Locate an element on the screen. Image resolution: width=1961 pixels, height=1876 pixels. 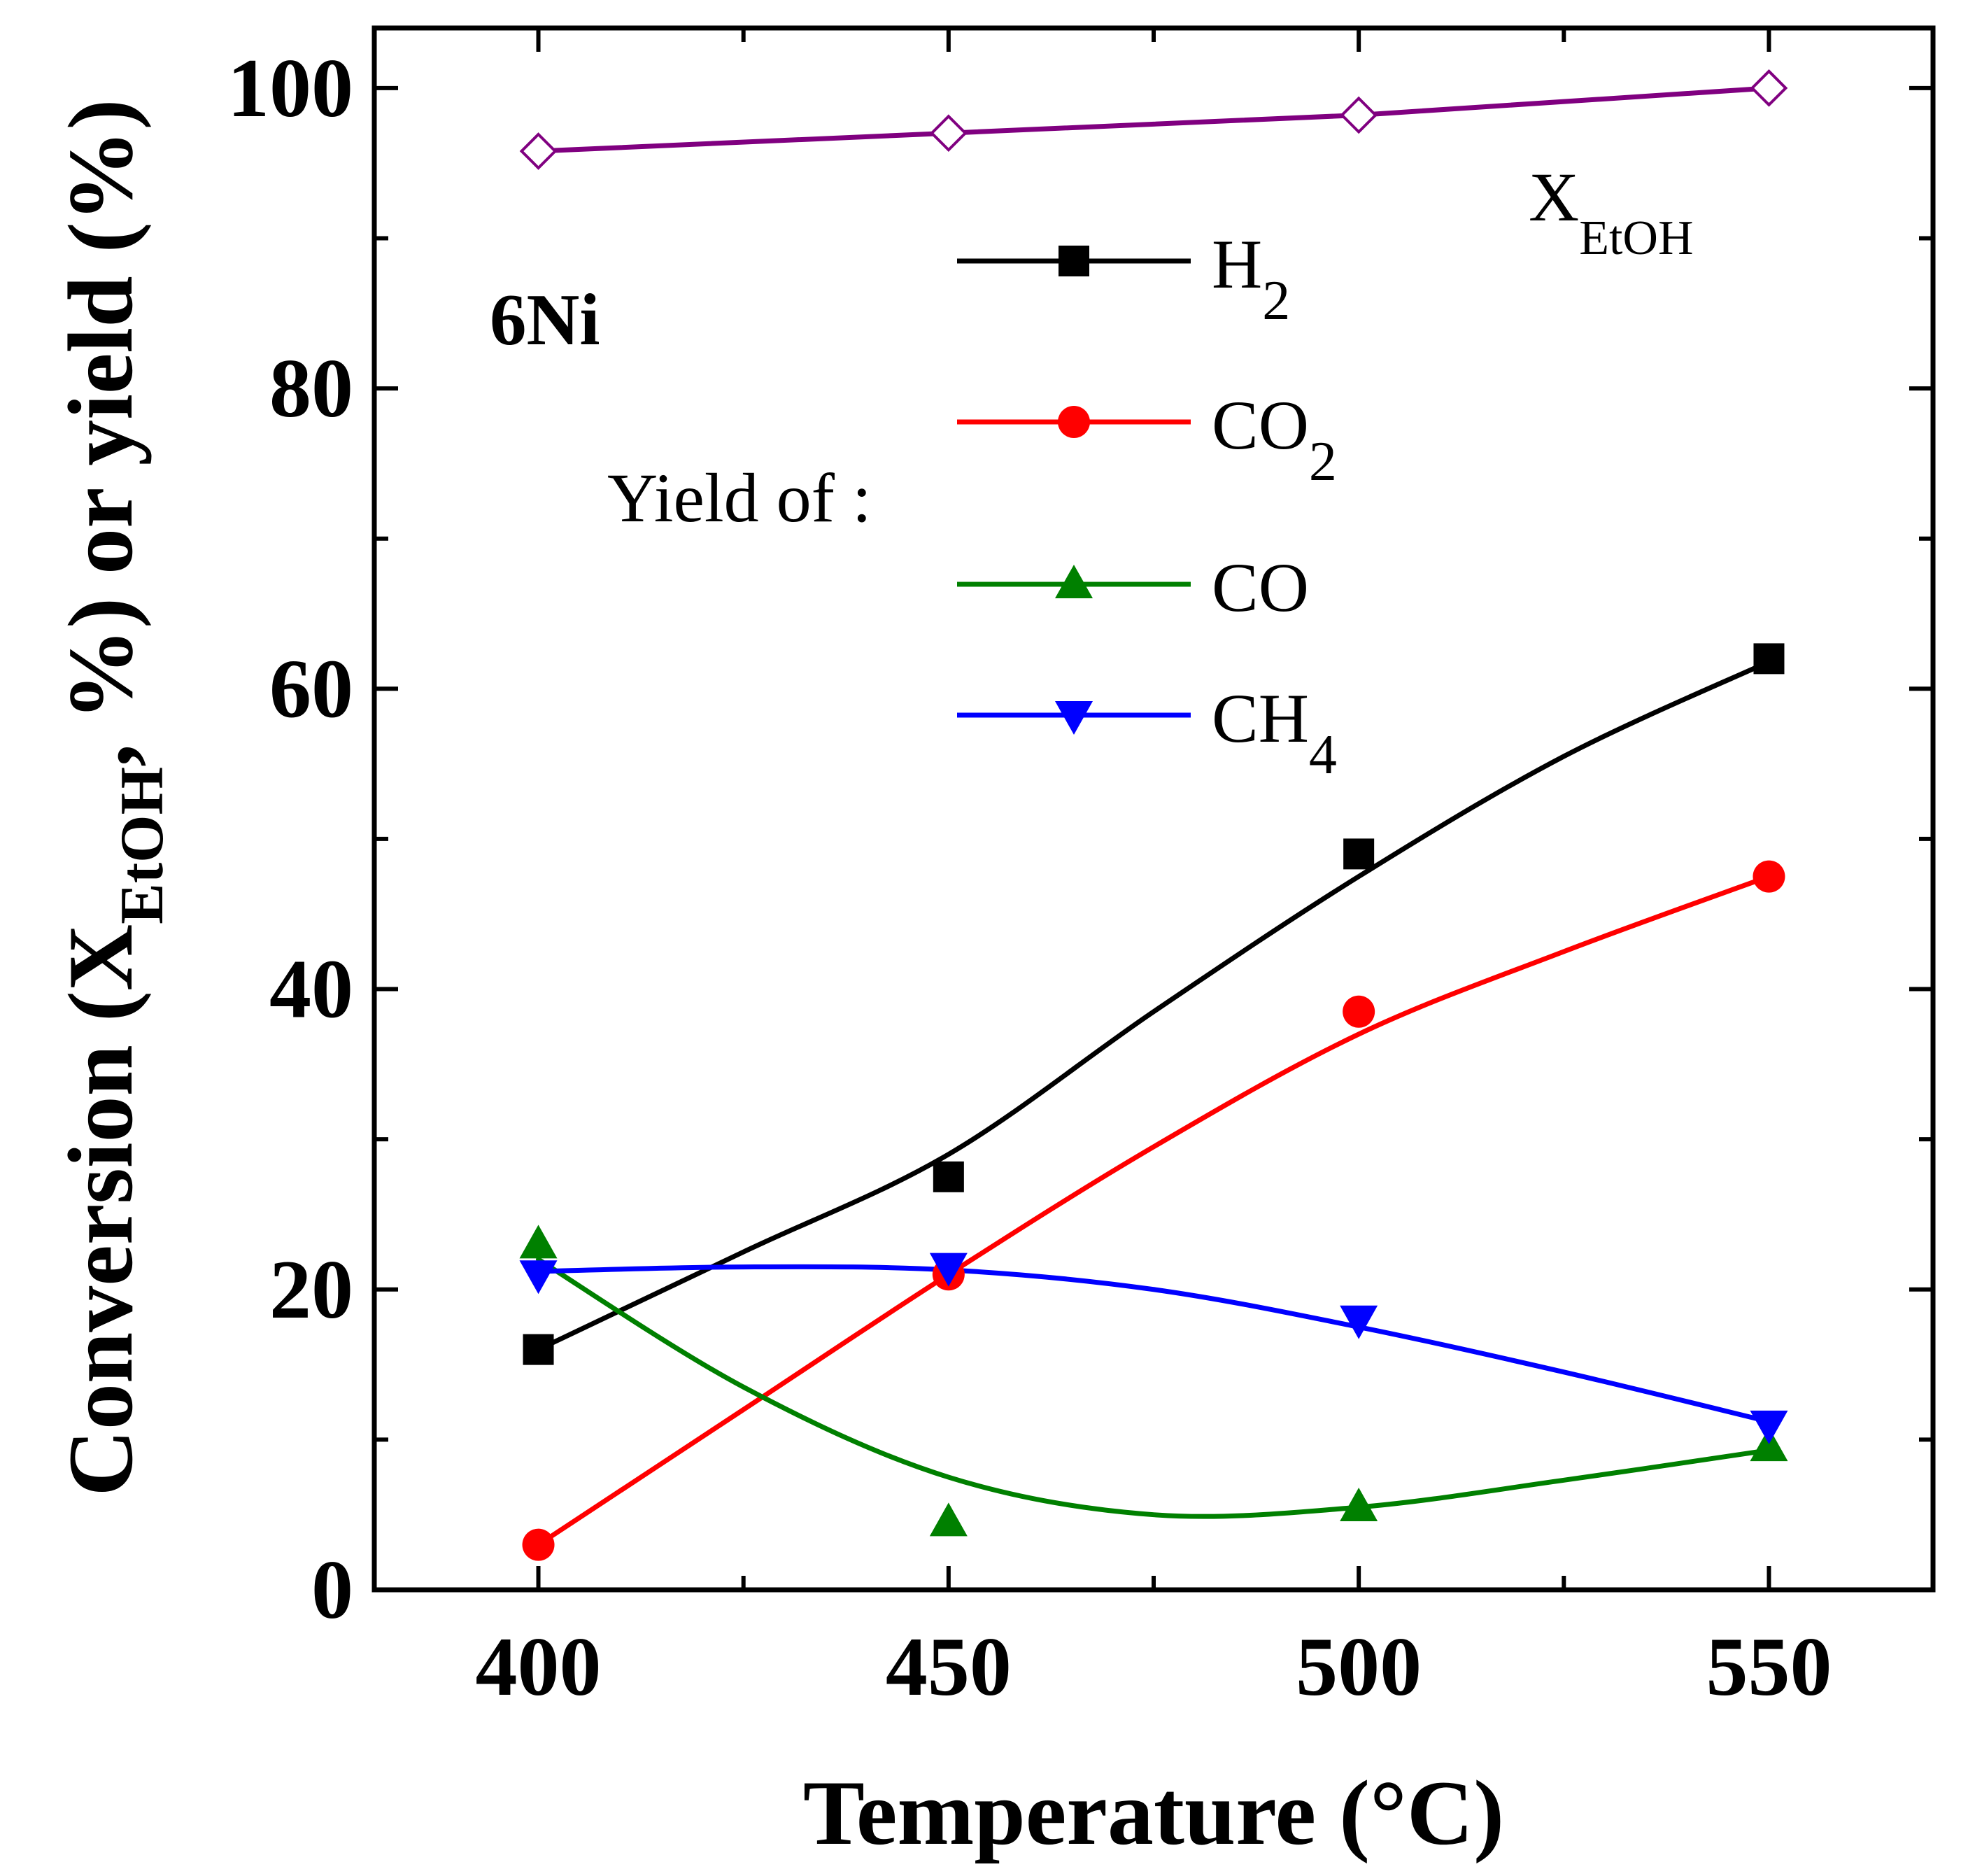
legend-marker-h2 is located at coordinates (1074, 261).